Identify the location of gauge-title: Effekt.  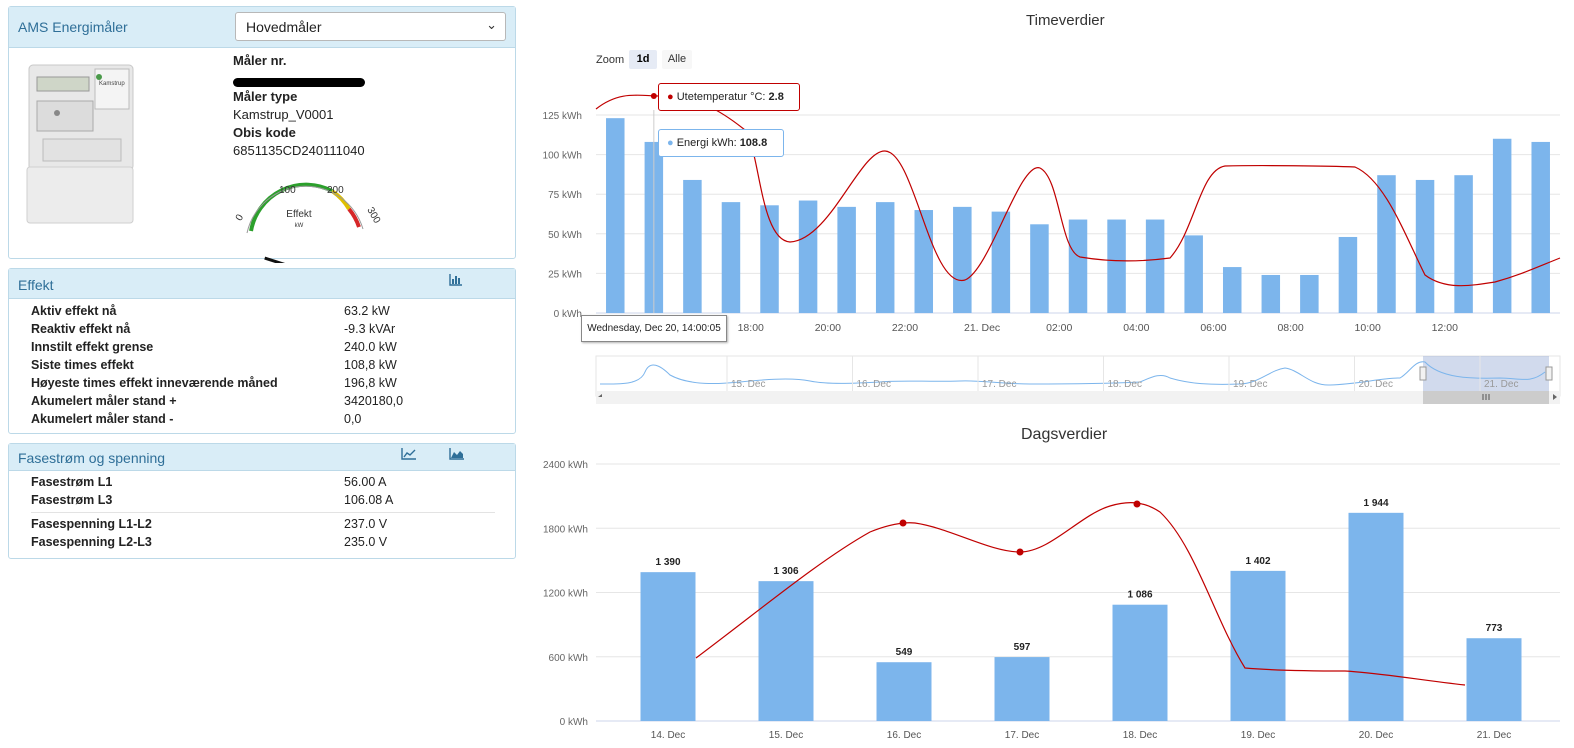
(299, 214).